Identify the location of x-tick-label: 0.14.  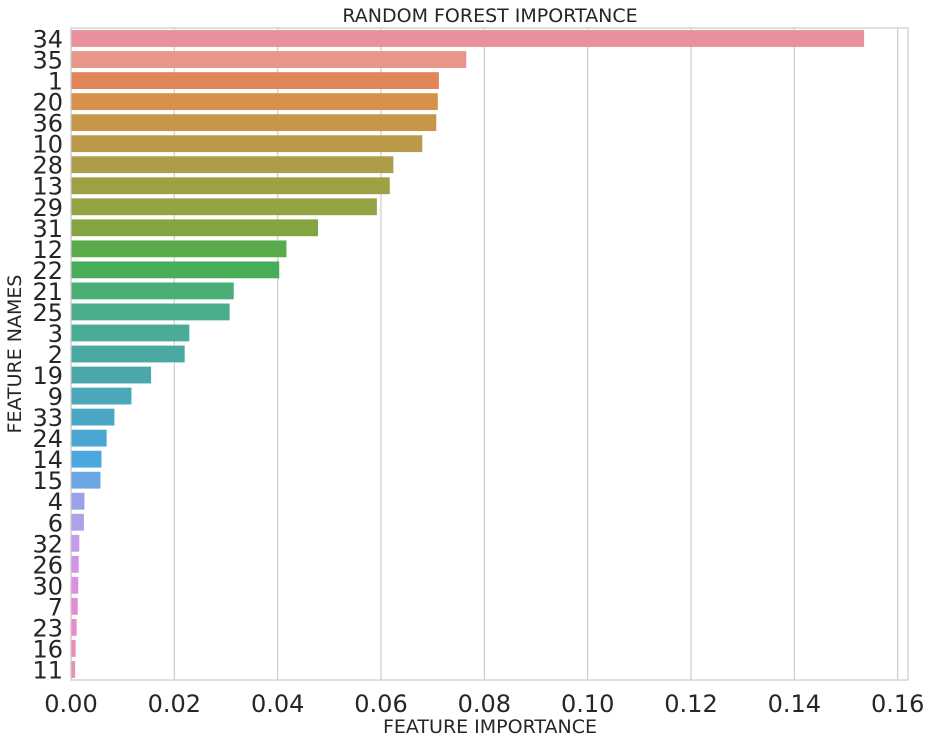
(794, 704).